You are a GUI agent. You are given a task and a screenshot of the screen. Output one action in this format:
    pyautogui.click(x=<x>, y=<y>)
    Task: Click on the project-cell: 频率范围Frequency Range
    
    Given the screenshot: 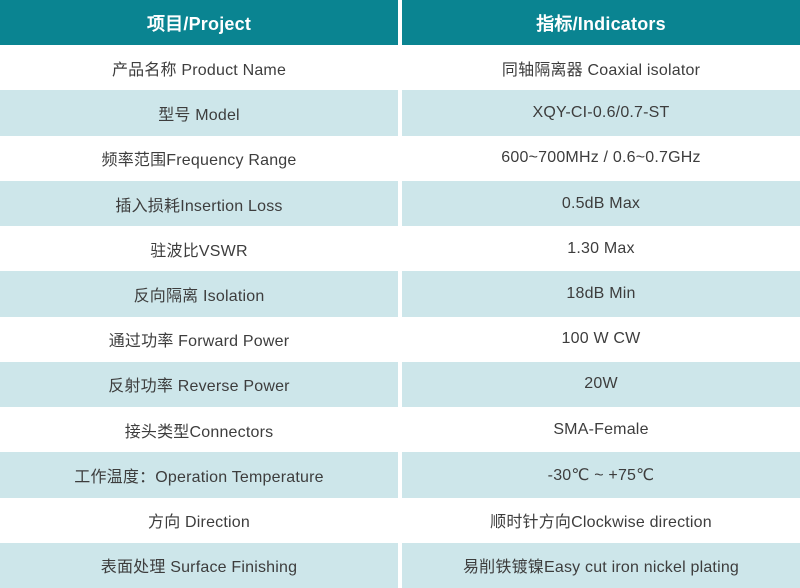 What is the action you would take?
    pyautogui.click(x=199, y=158)
    